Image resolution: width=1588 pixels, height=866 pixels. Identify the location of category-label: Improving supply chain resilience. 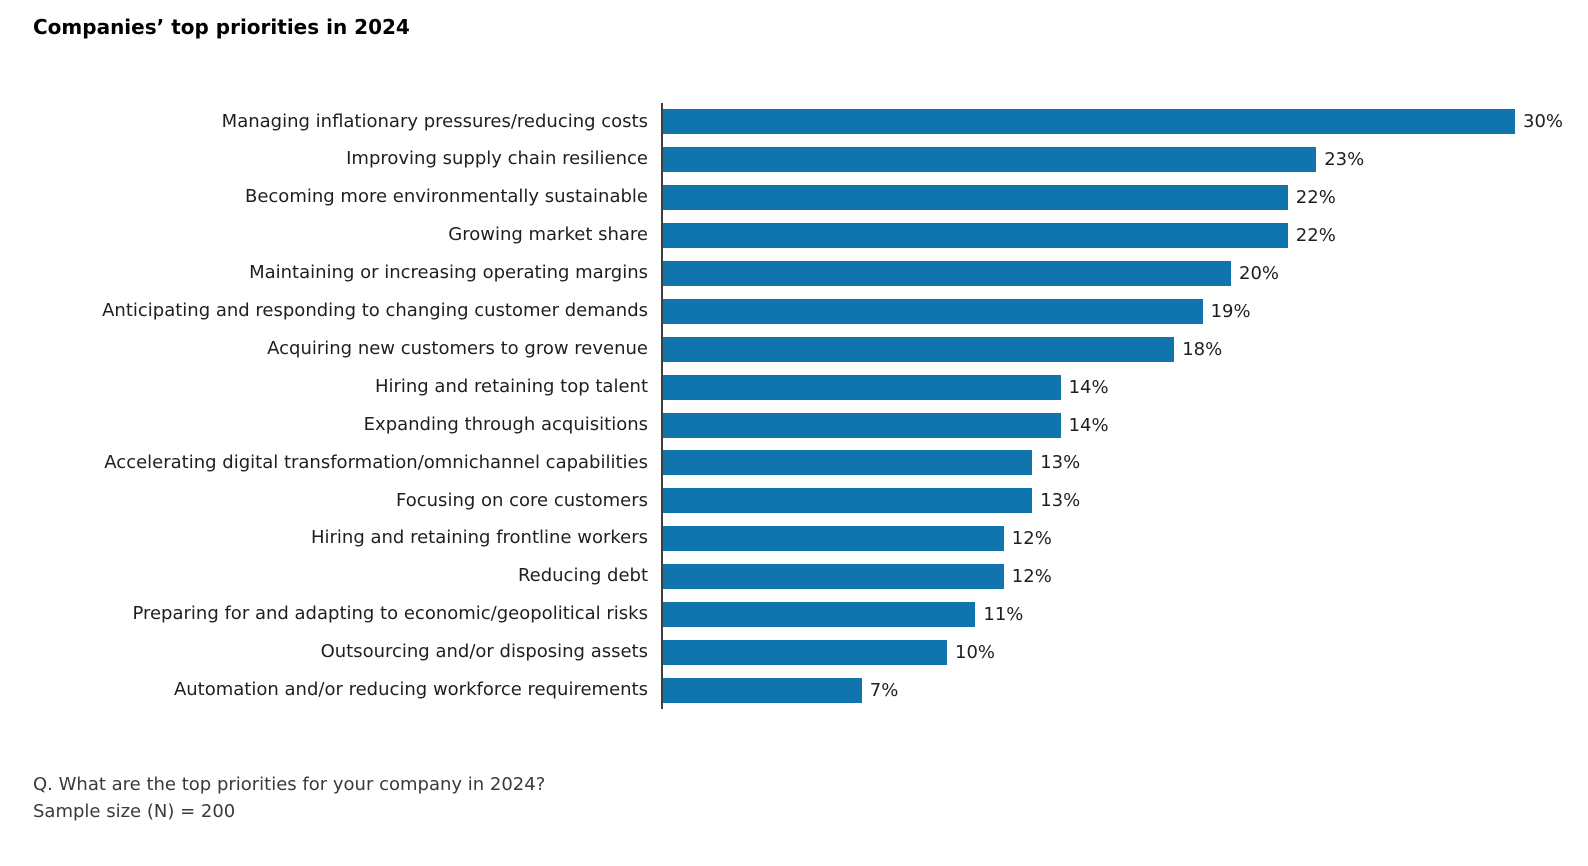
(497, 159).